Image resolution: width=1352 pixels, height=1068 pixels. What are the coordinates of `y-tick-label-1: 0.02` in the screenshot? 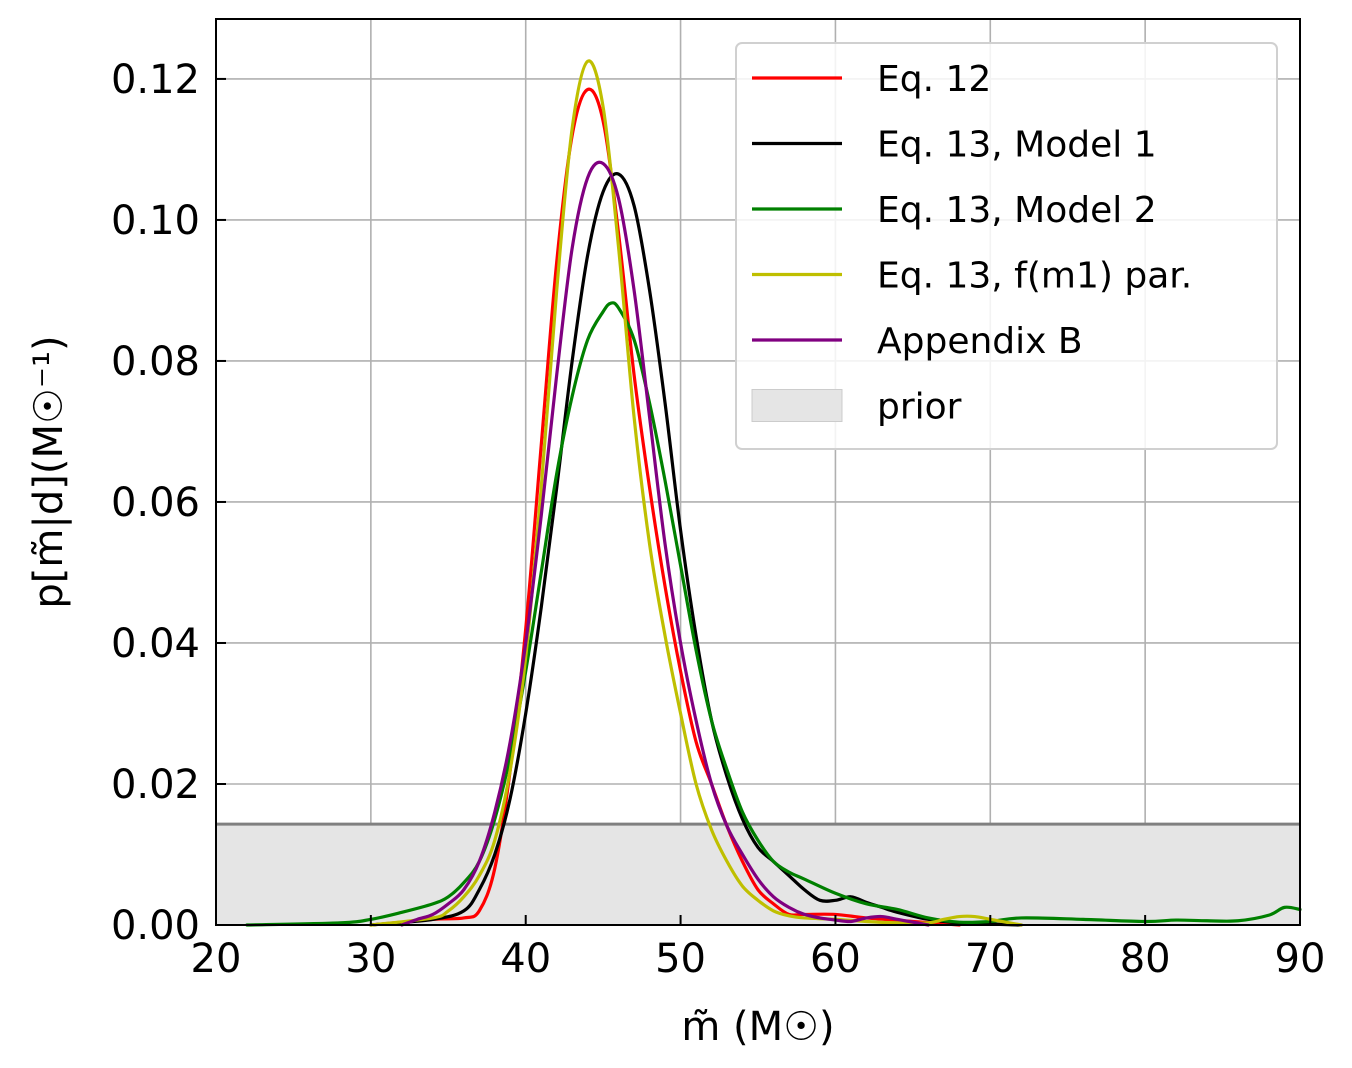 It's located at (155, 785).